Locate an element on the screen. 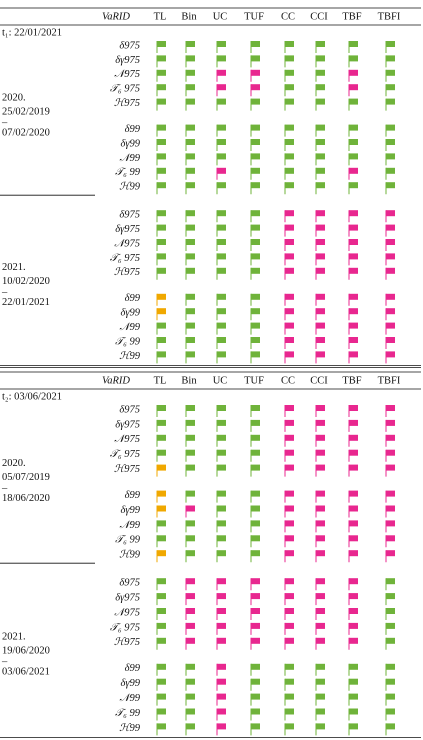  column-header: CC is located at coordinates (288, 380).